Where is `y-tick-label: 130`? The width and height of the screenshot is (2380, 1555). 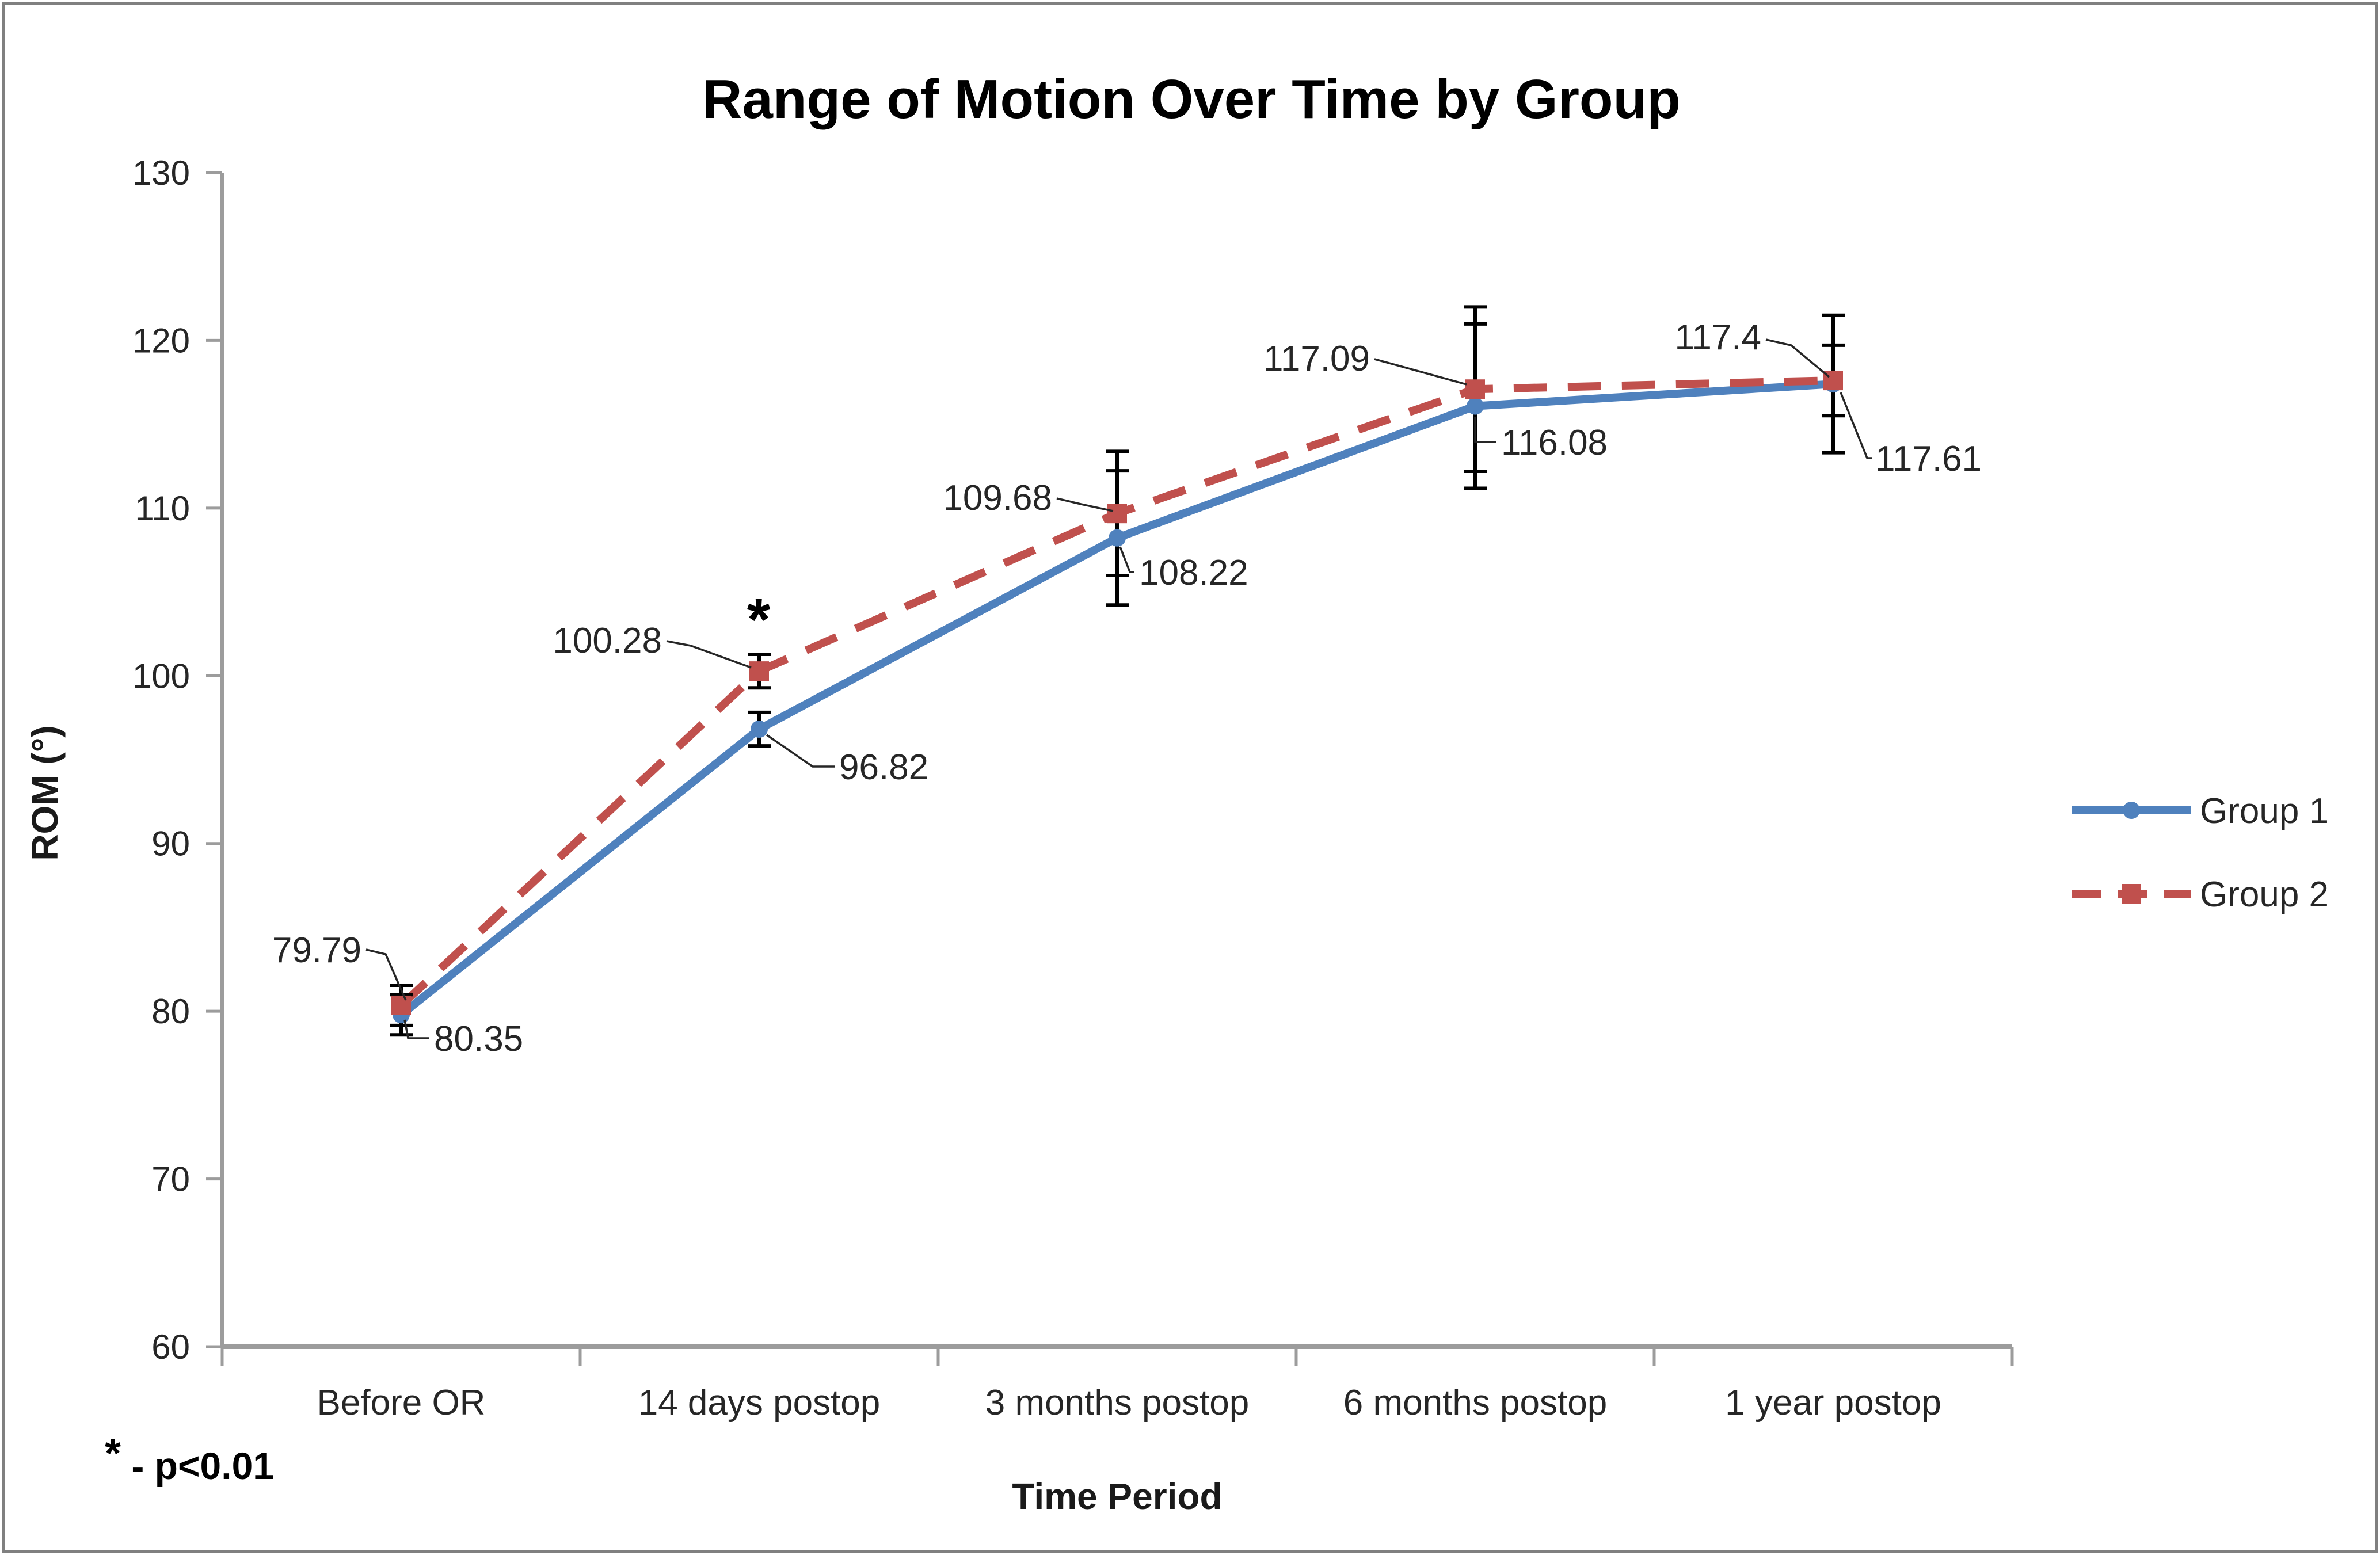 y-tick-label: 130 is located at coordinates (161, 173).